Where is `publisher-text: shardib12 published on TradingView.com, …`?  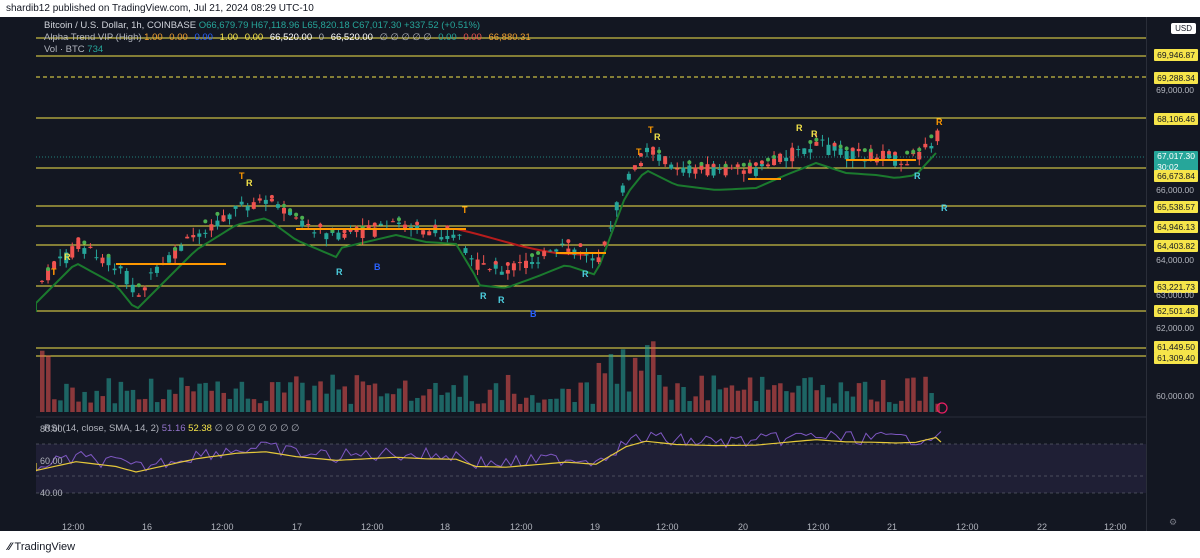
publisher-text: shardib12 published on TradingView.com, … is located at coordinates (160, 8).